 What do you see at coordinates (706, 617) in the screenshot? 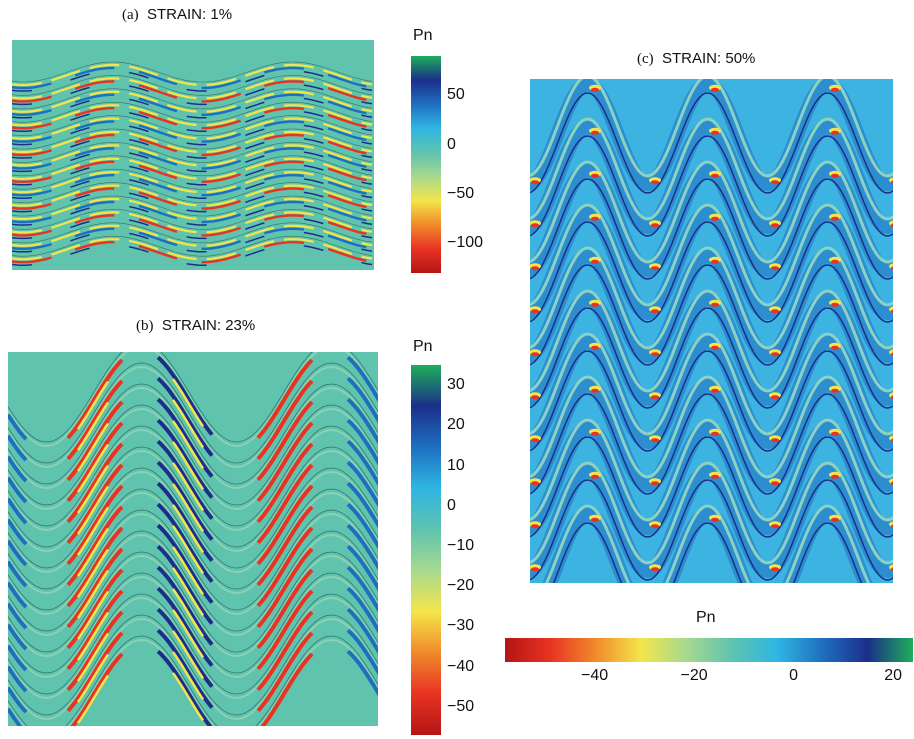
I see `colorbar-c-label: Pn` at bounding box center [706, 617].